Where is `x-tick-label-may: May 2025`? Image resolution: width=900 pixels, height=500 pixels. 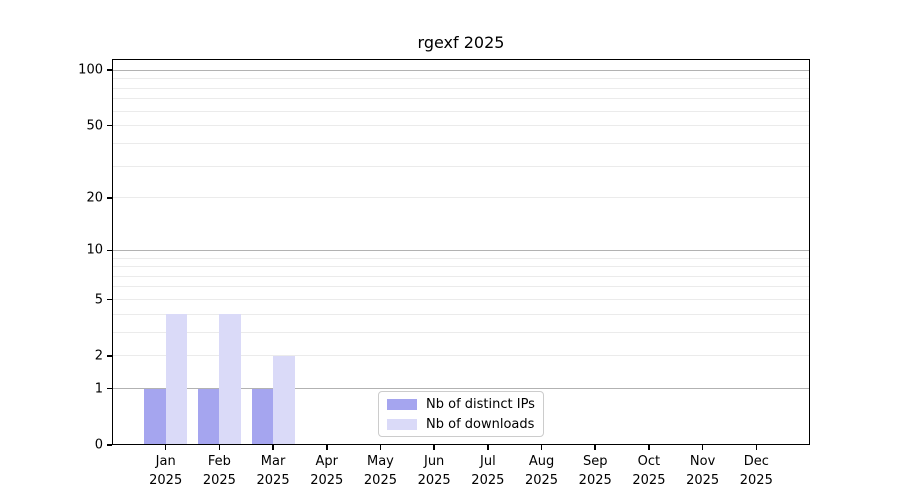
x-tick-label-may: May 2025 is located at coordinates (380, 471).